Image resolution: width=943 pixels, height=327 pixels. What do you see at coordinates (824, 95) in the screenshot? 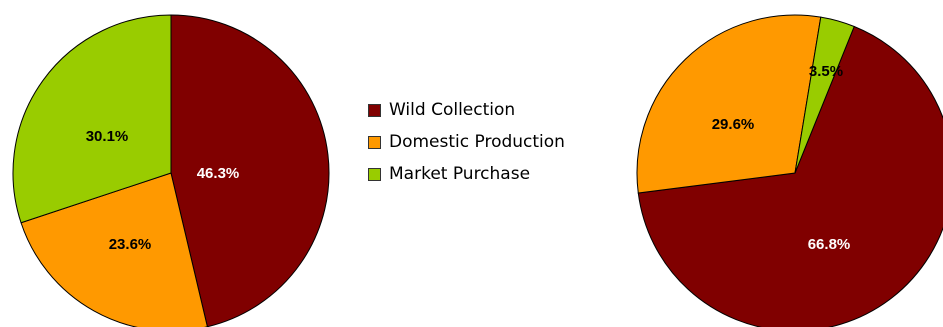
I see `pie-slice-right-market-purchase` at bounding box center [824, 95].